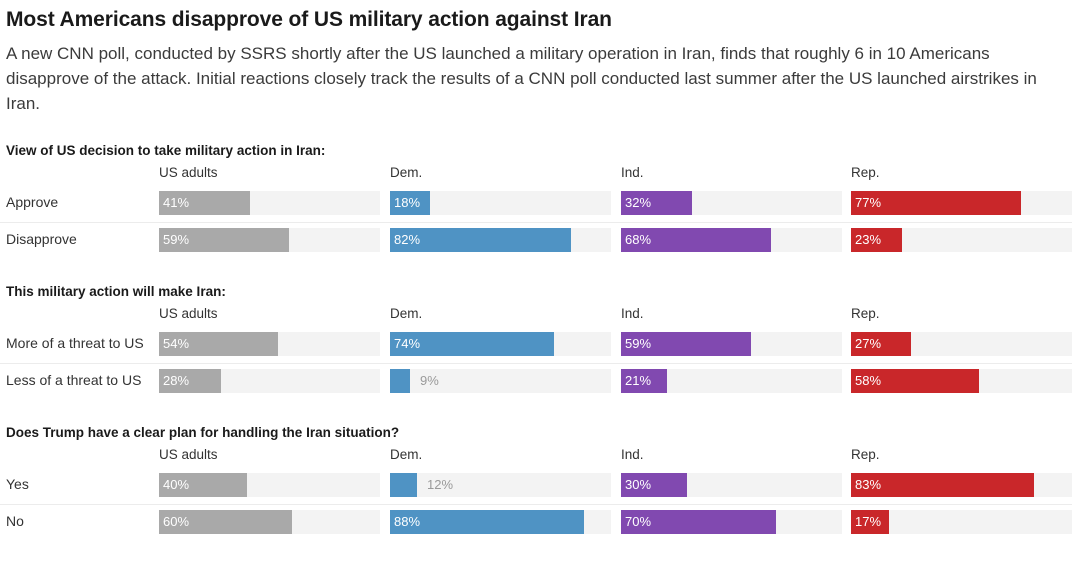 Image resolution: width=1080 pixels, height=565 pixels. I want to click on bar-track: 32%, so click(731, 203).